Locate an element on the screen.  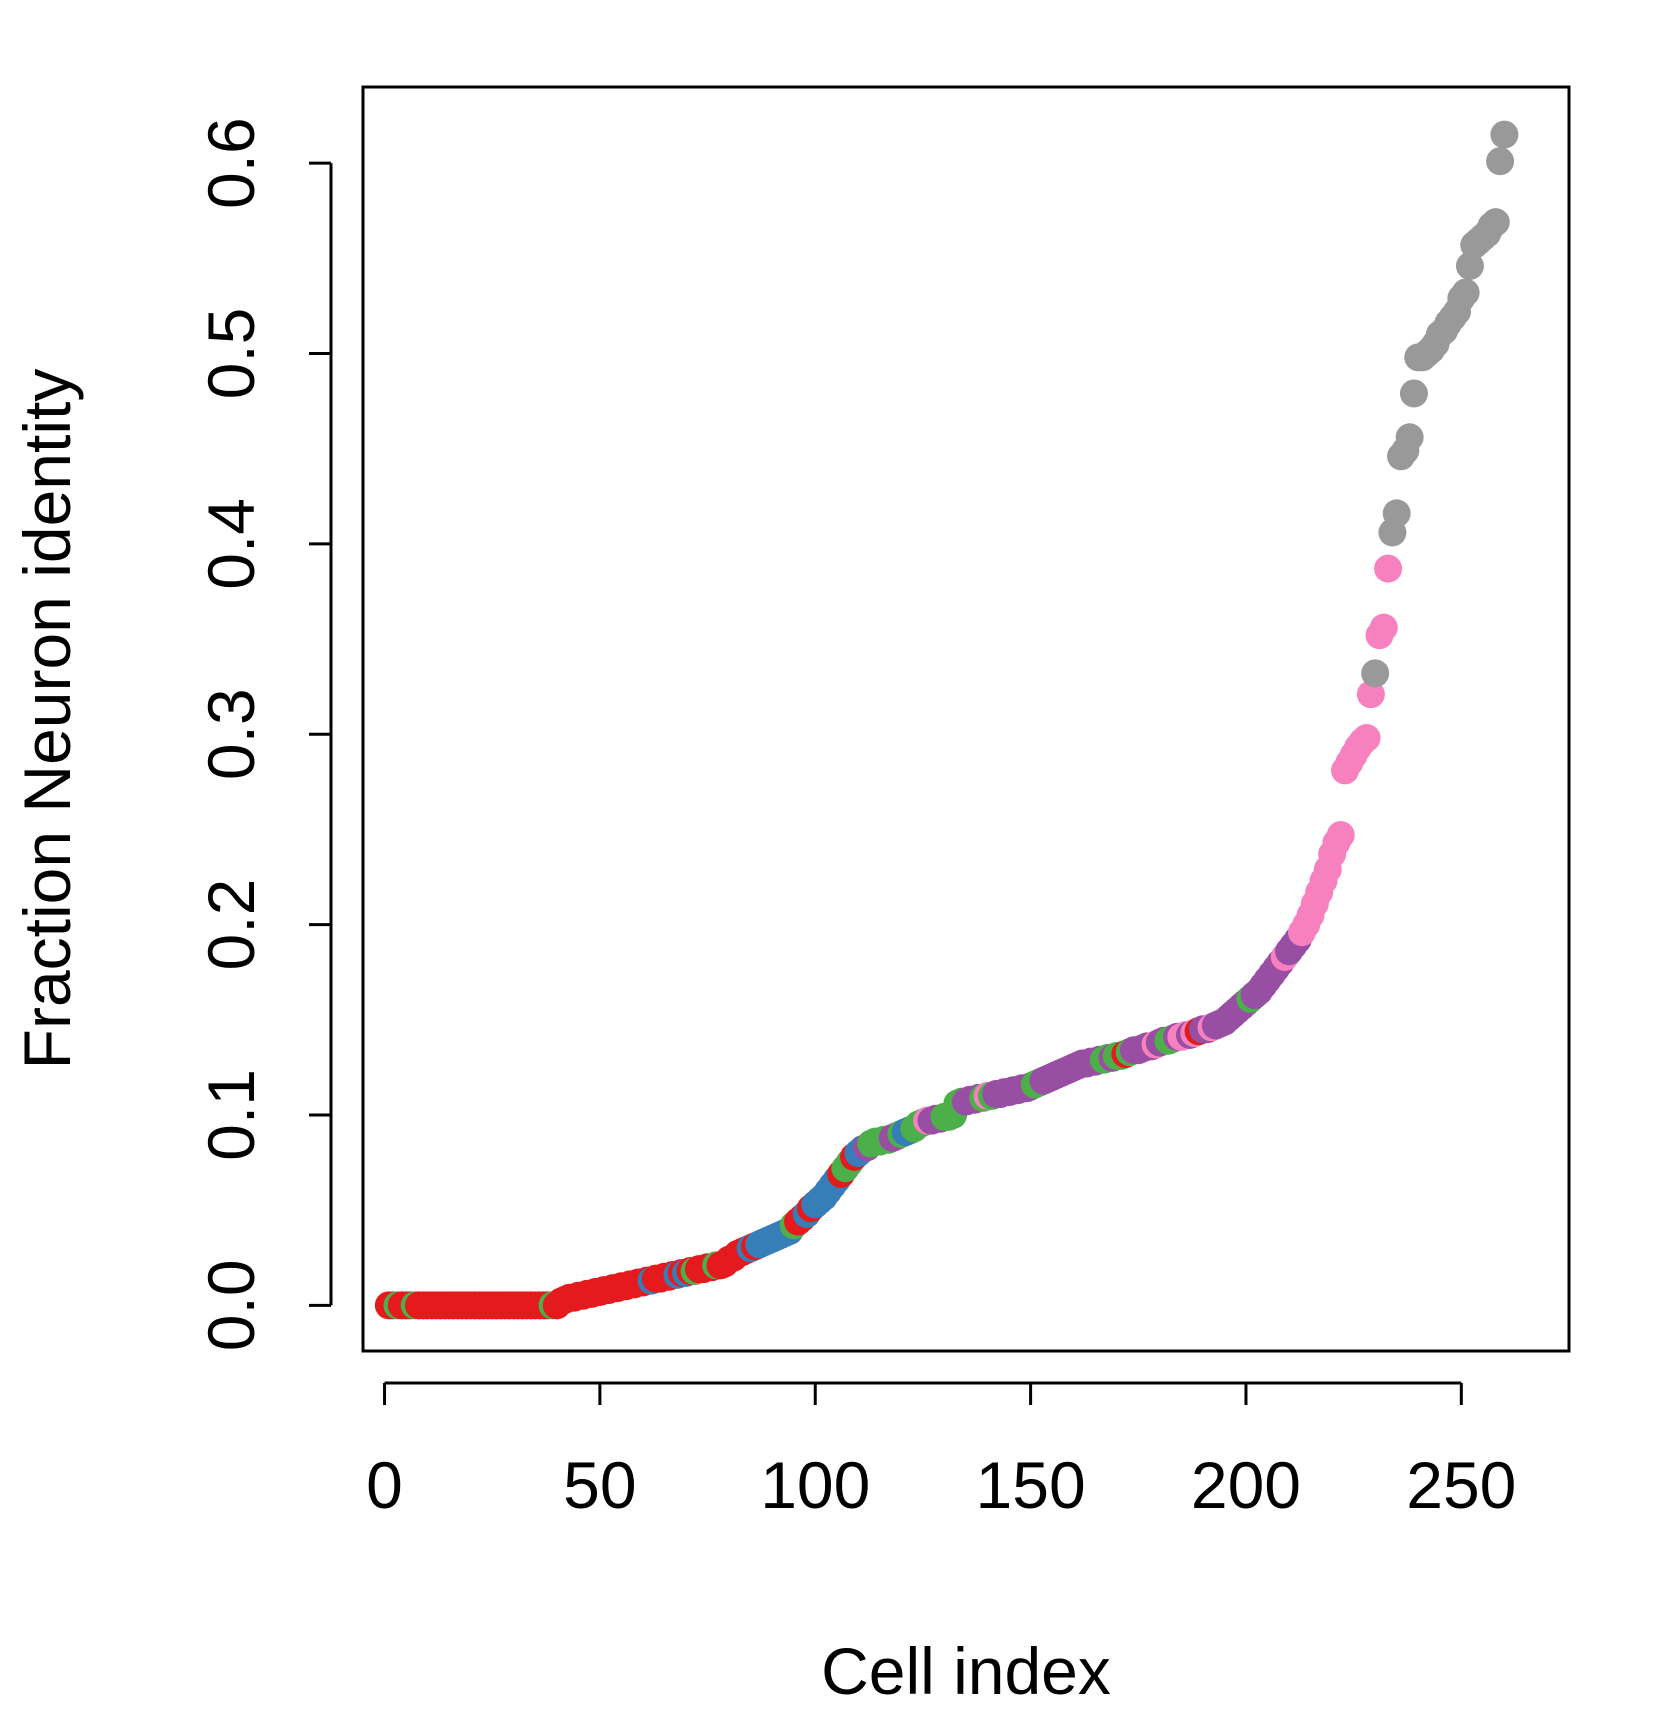
y-tick-label: 0.6 is located at coordinates (231, 163).